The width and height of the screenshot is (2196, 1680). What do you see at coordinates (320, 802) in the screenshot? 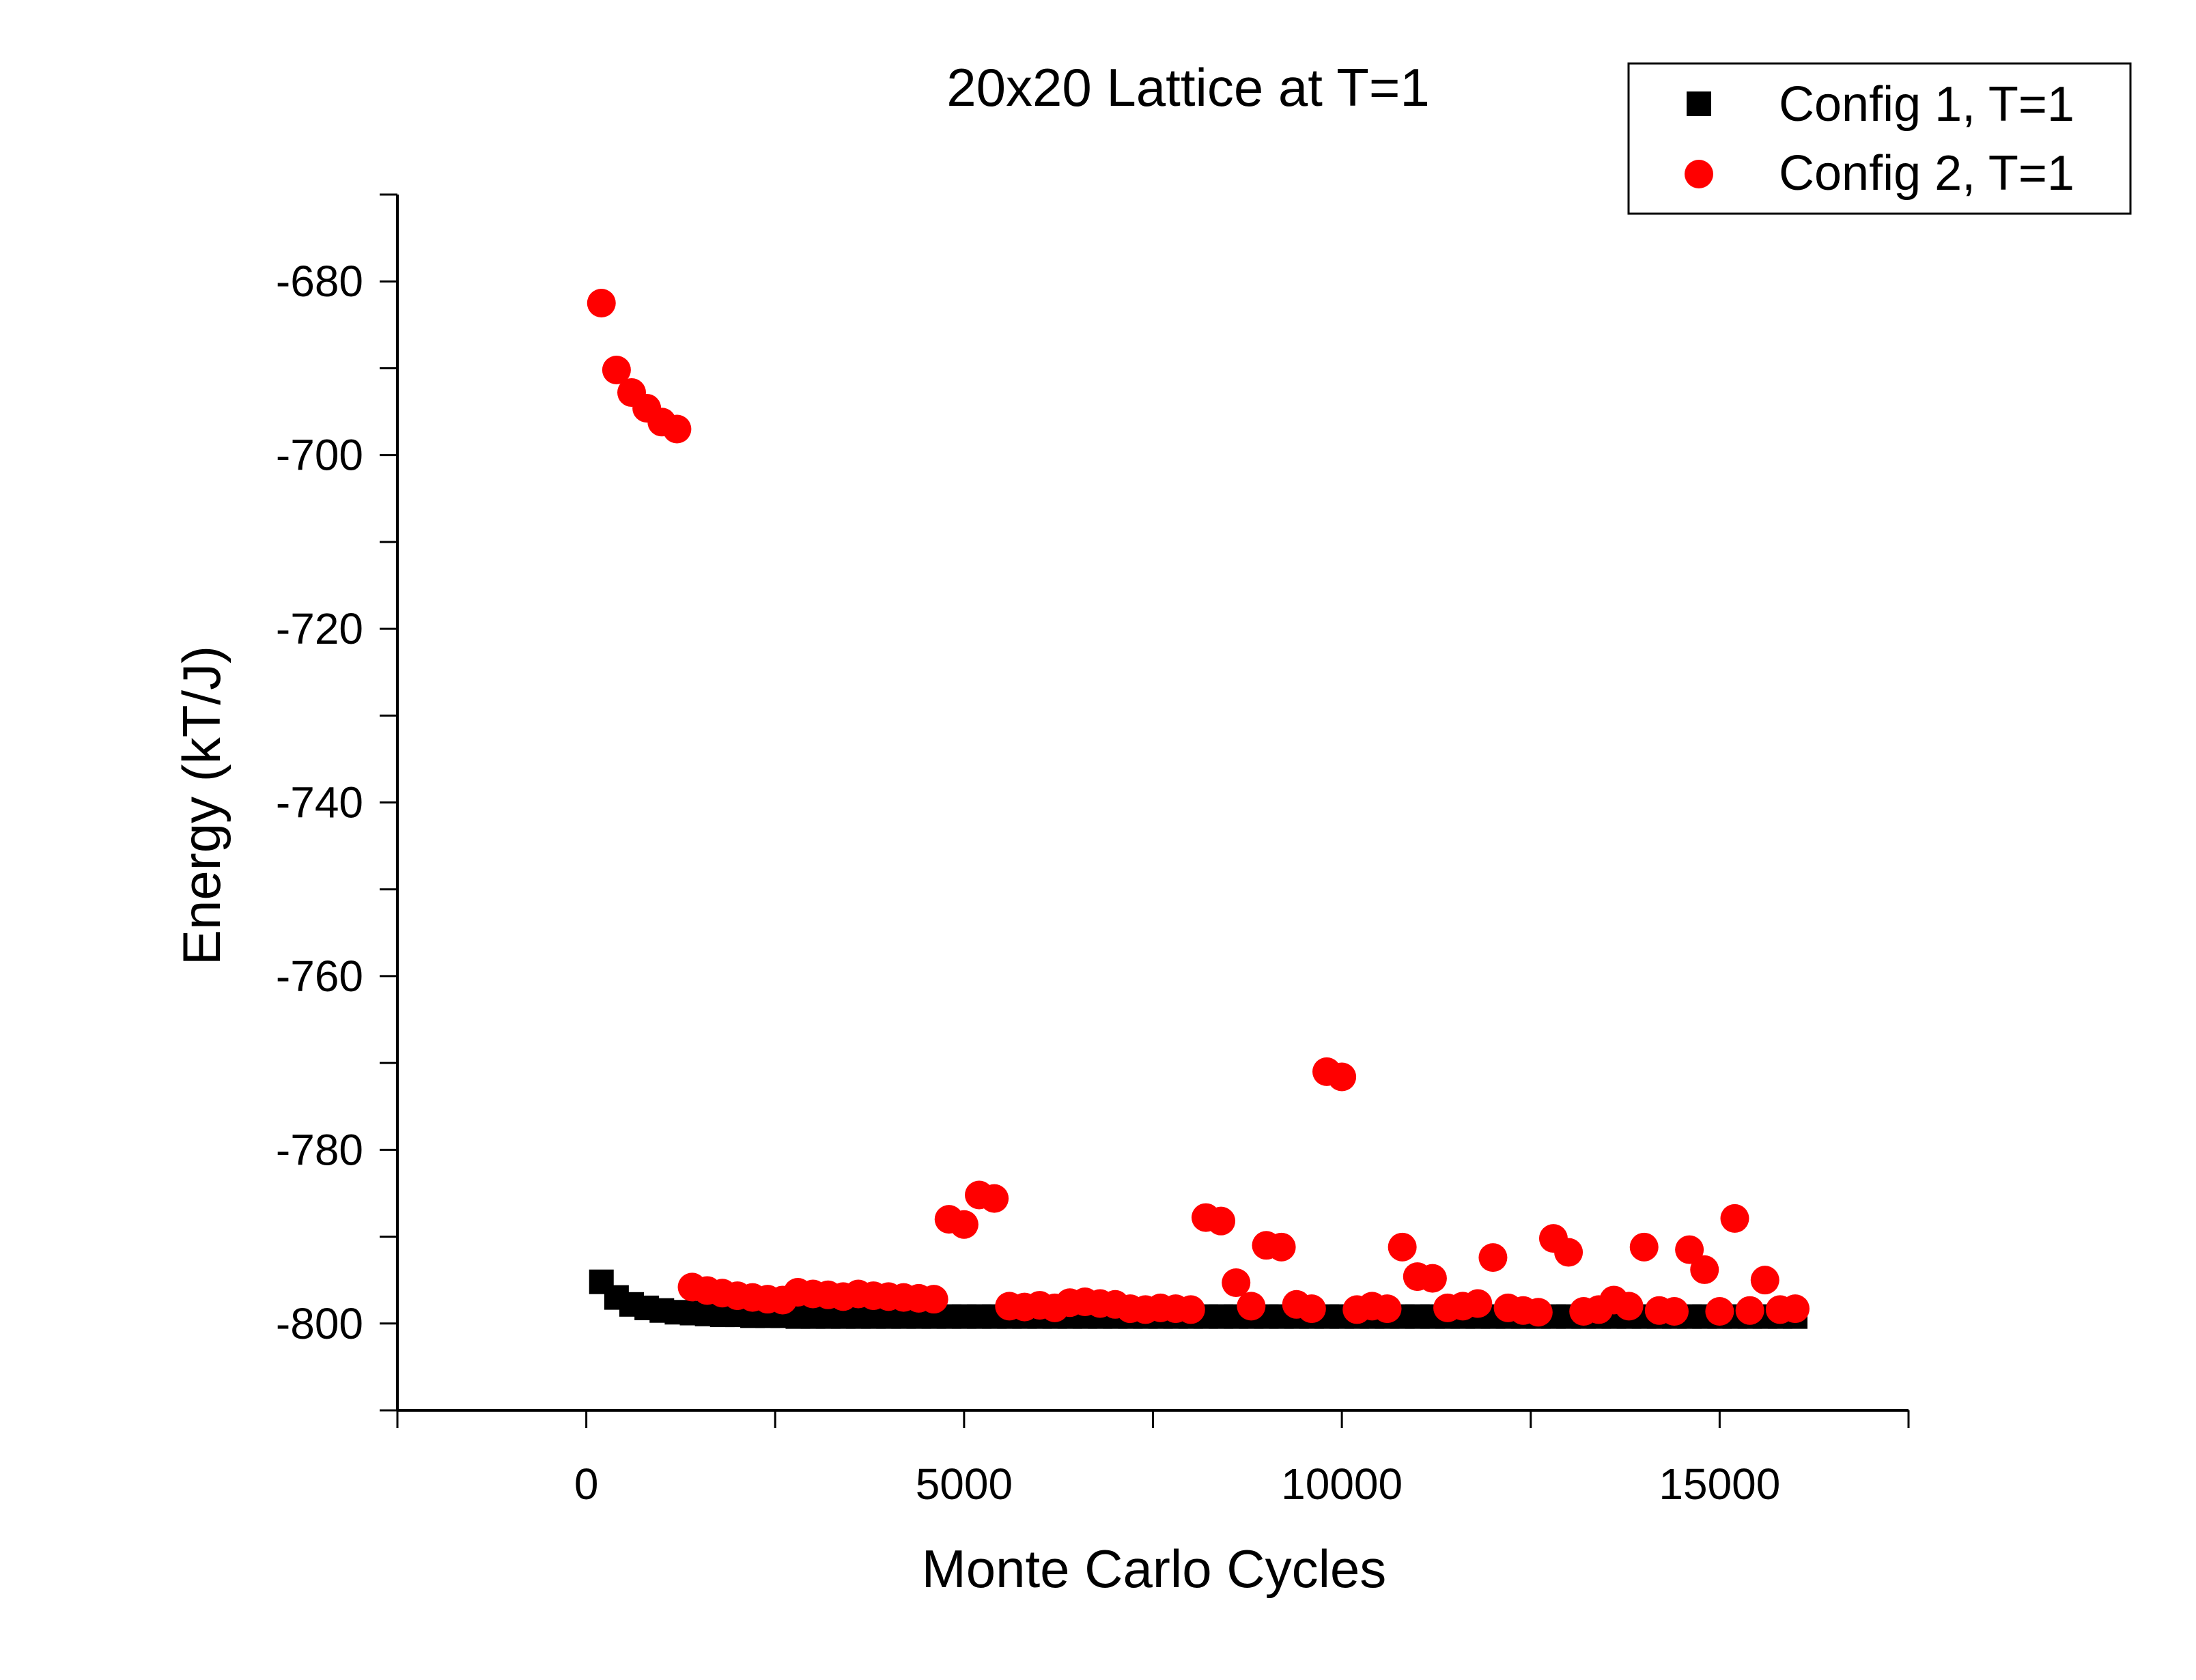
I see `y-tick-label: -740` at bounding box center [320, 802].